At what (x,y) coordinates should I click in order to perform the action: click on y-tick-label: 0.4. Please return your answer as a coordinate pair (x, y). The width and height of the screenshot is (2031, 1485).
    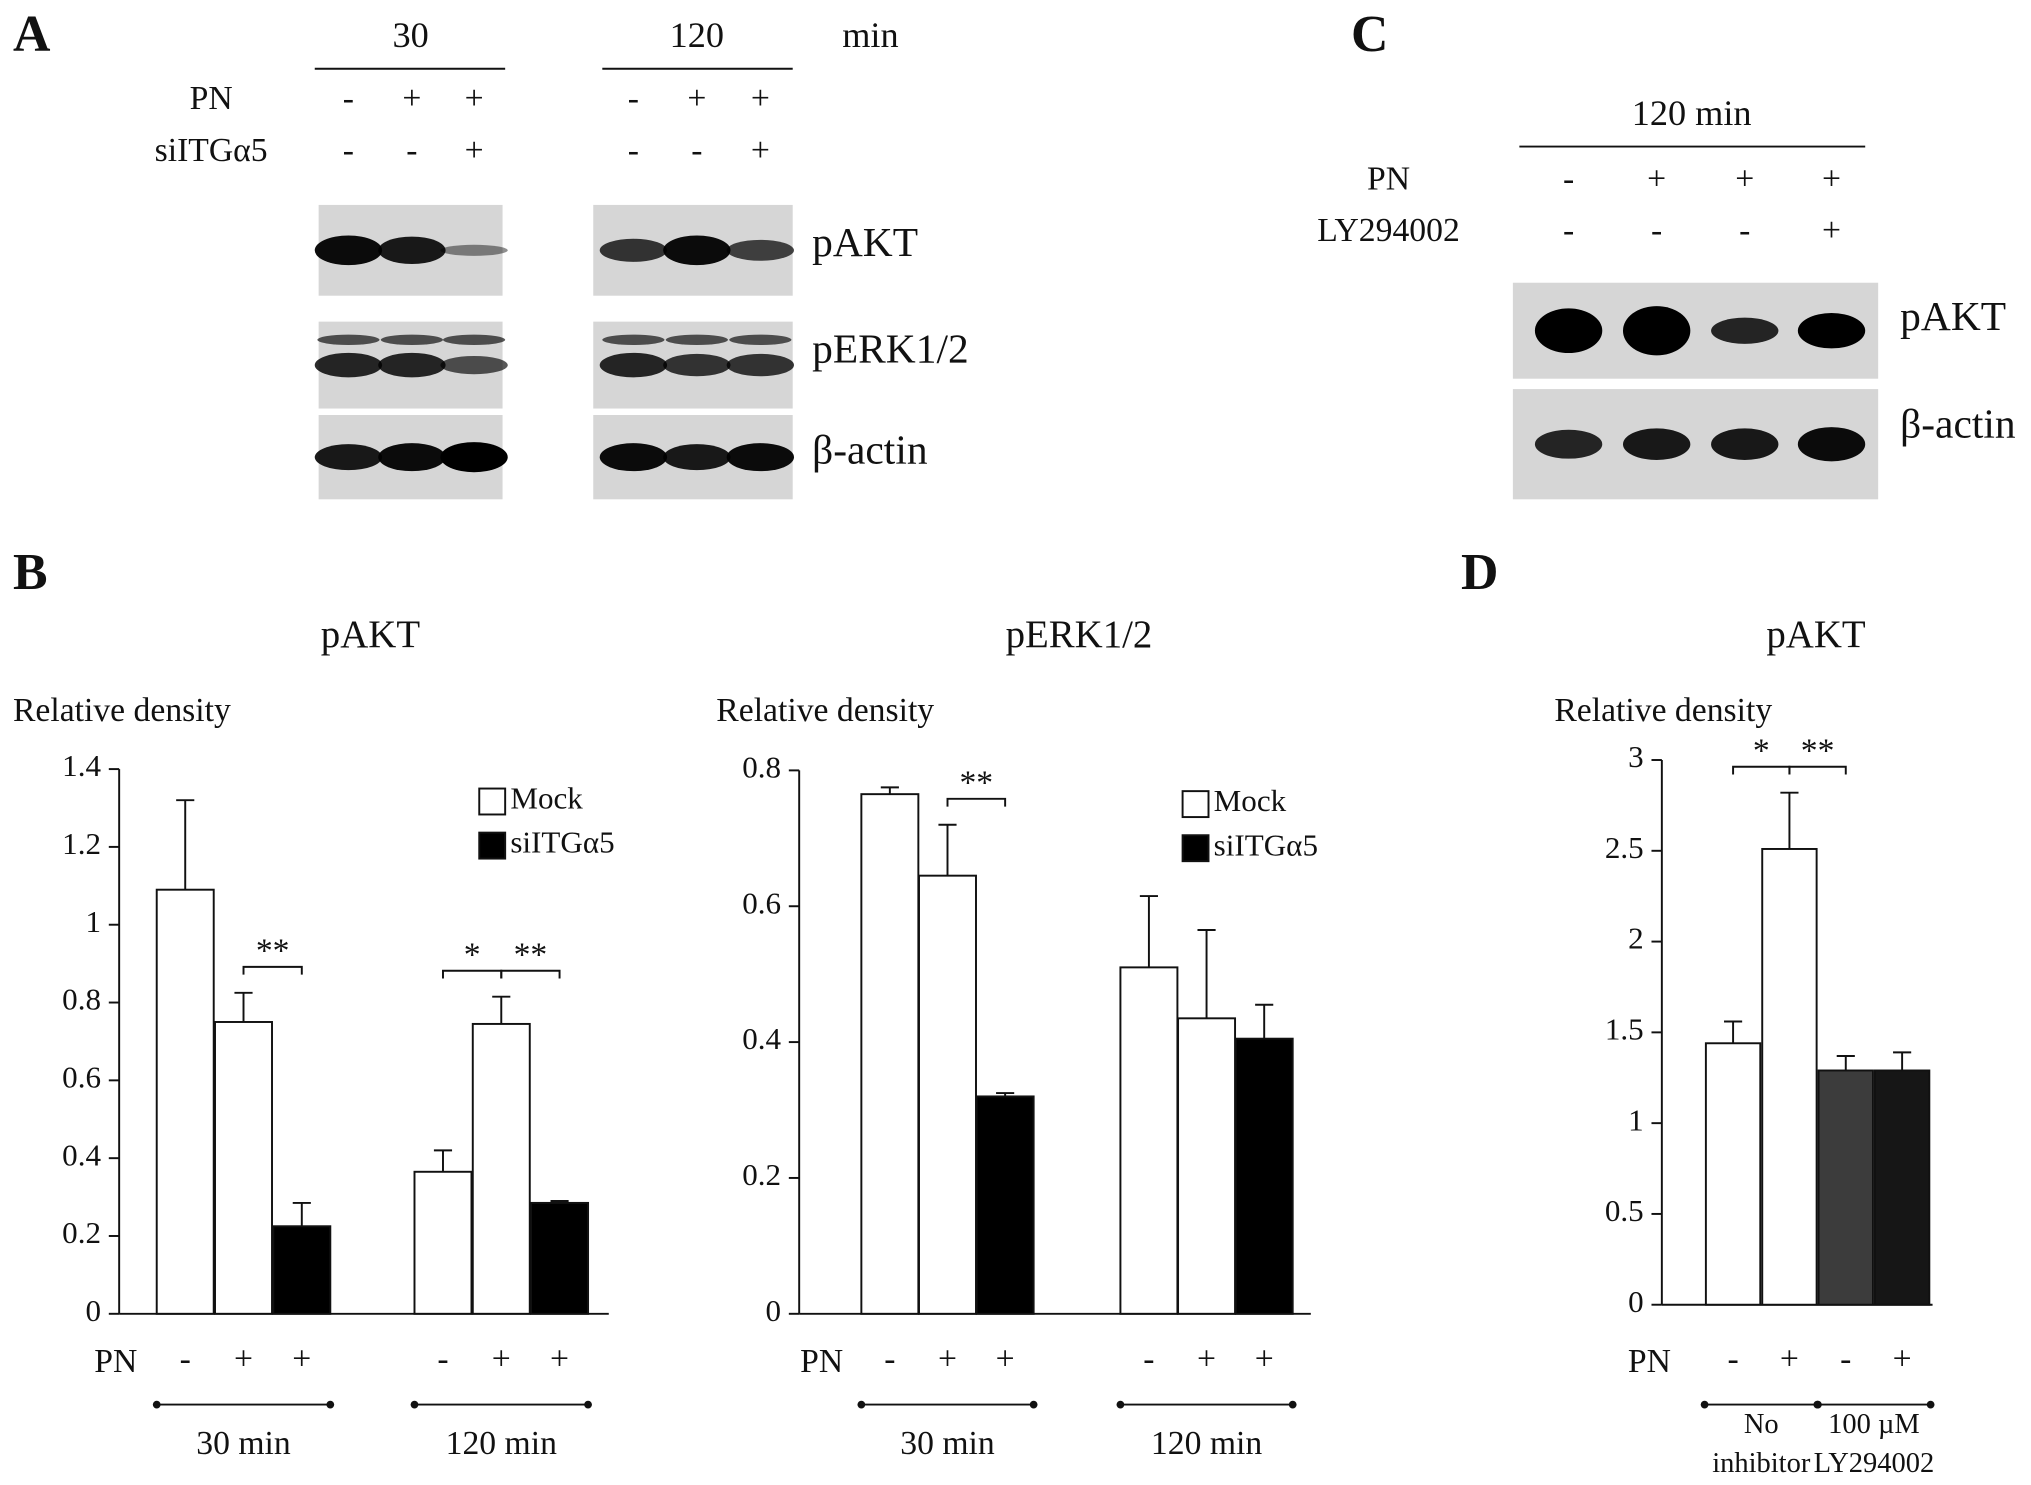
    Looking at the image, I should click on (761, 1038).